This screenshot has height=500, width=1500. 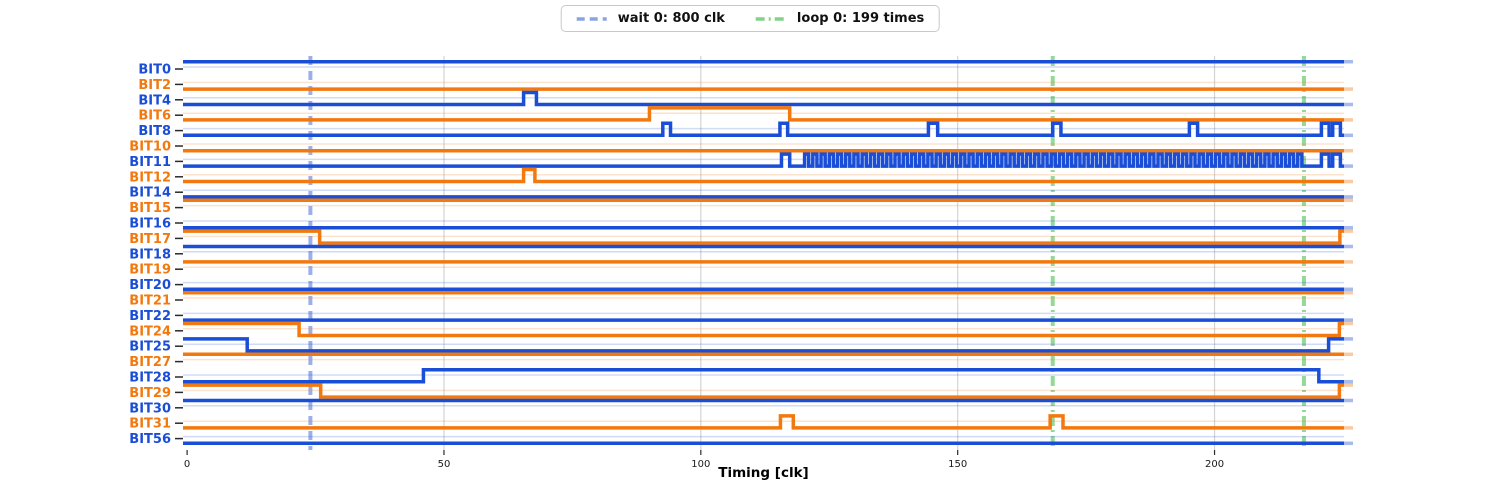 I want to click on ytick-label-BIT29: BIT29, so click(x=150, y=393).